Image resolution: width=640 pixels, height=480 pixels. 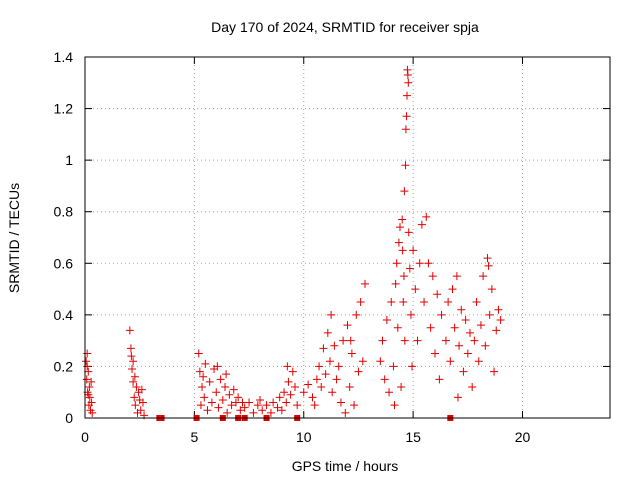 I want to click on y-tick-label: 0.6, so click(x=64, y=263).